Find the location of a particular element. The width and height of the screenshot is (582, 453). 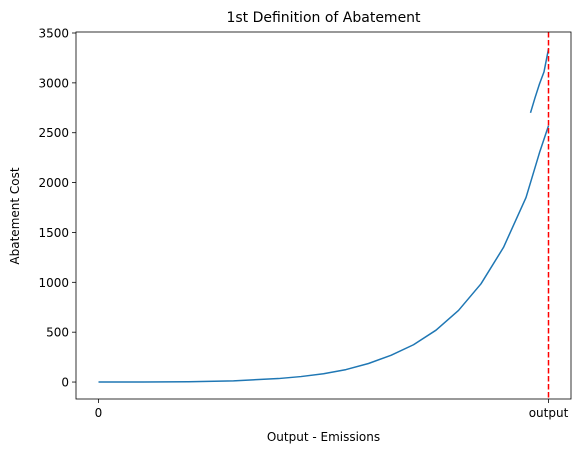

y-tick-label: 3000 is located at coordinates (53, 83).